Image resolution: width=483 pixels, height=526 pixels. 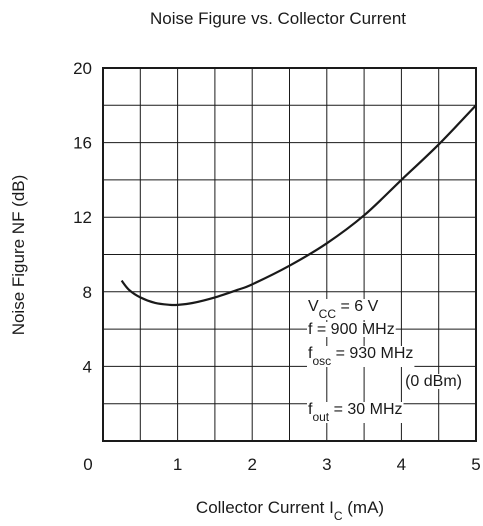 I want to click on y-tick-label: 16, so click(x=82, y=143).